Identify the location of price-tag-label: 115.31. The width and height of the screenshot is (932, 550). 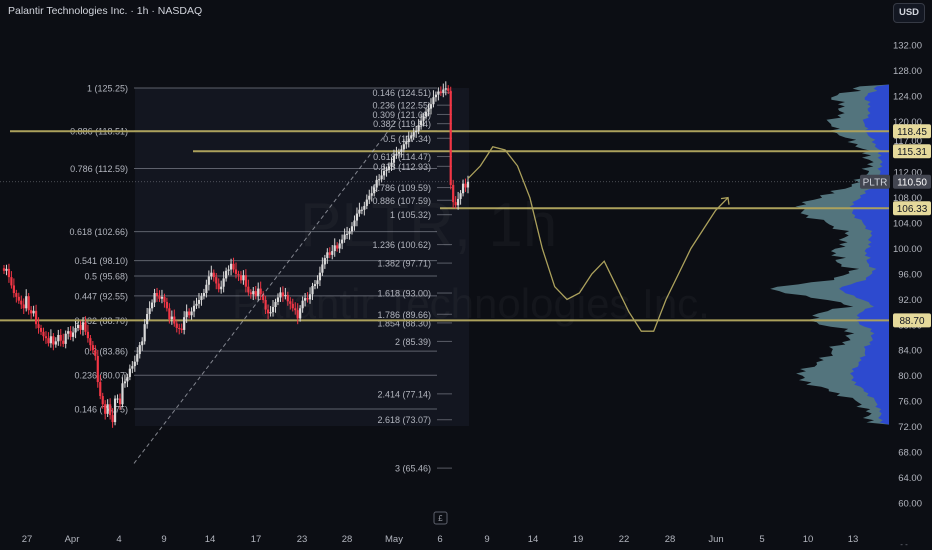
(912, 152).